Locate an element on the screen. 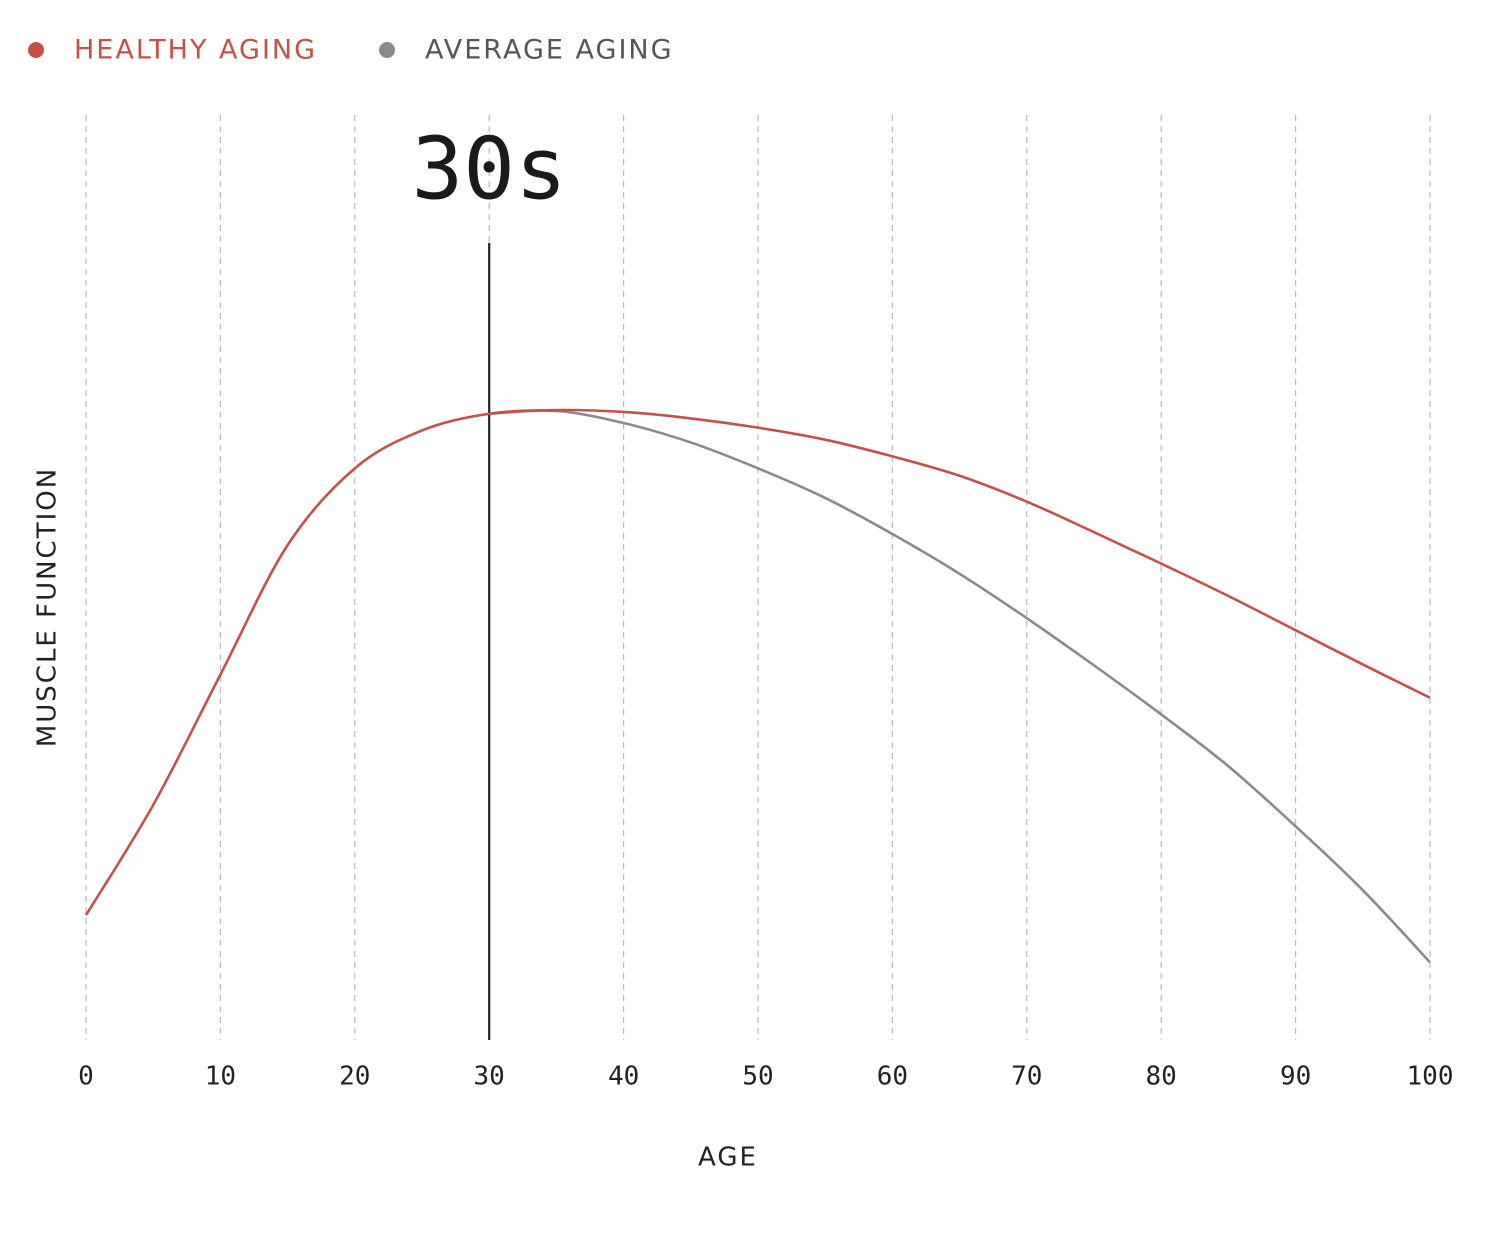 The width and height of the screenshot is (1500, 1233). x-tick-label: 80 is located at coordinates (1161, 1077).